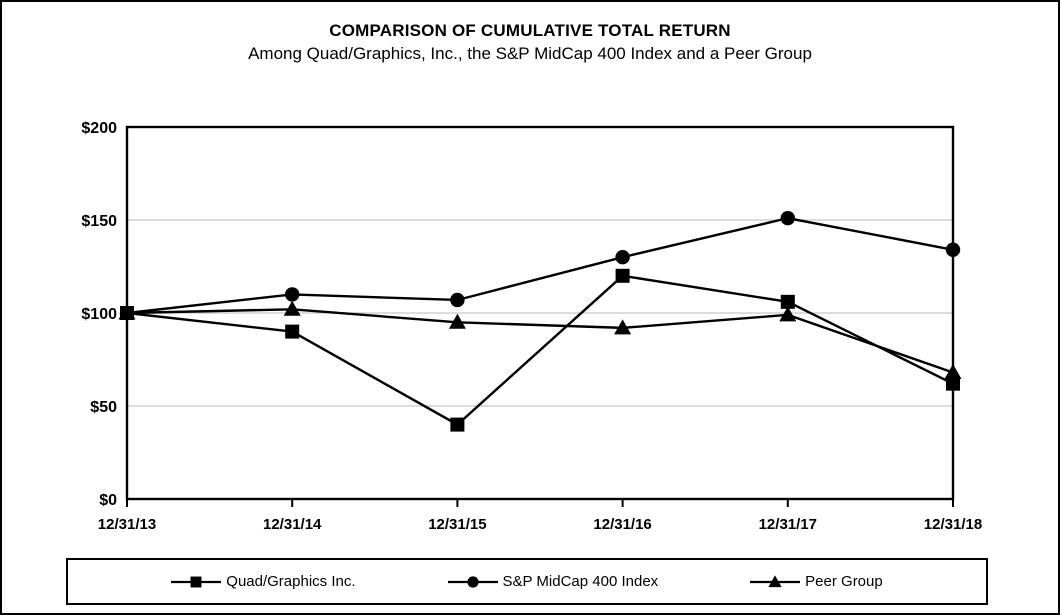 Image resolution: width=1060 pixels, height=615 pixels. I want to click on y-axis-tick-label: $200, so click(99, 128).